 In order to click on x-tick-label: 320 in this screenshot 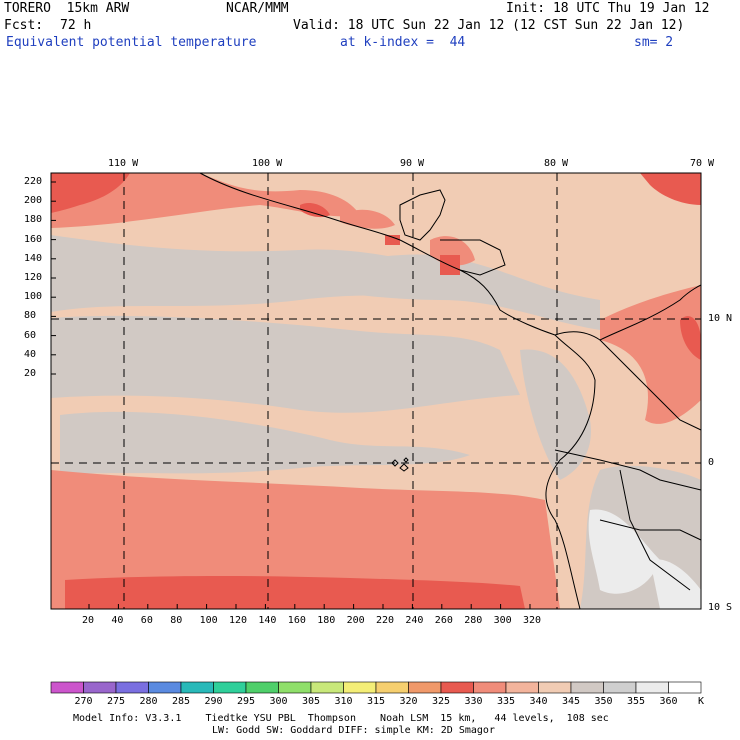, I will do `click(532, 620)`.